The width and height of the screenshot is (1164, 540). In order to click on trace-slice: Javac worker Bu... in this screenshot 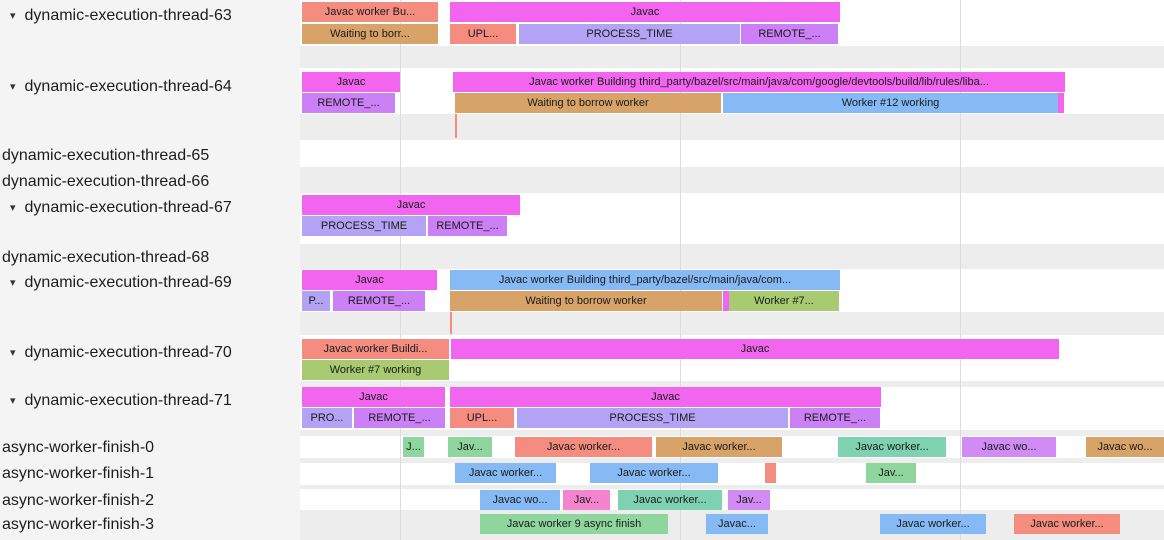, I will do `click(370, 12)`.